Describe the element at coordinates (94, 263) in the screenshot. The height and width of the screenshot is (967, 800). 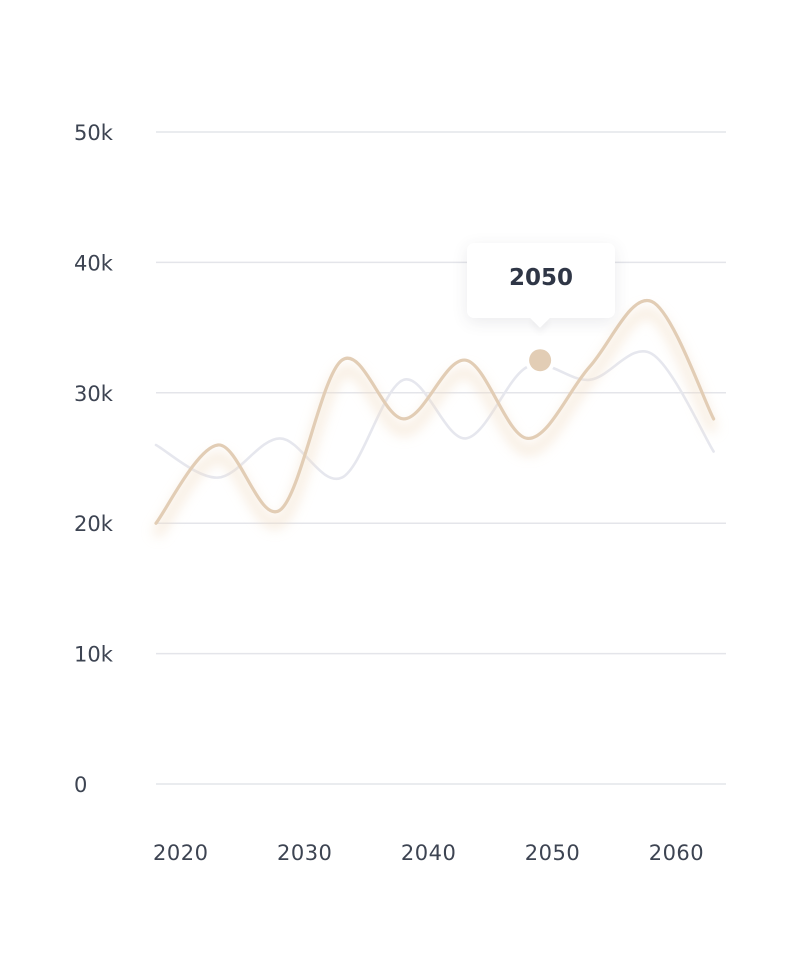
I see `y-tick-label: 40k` at that location.